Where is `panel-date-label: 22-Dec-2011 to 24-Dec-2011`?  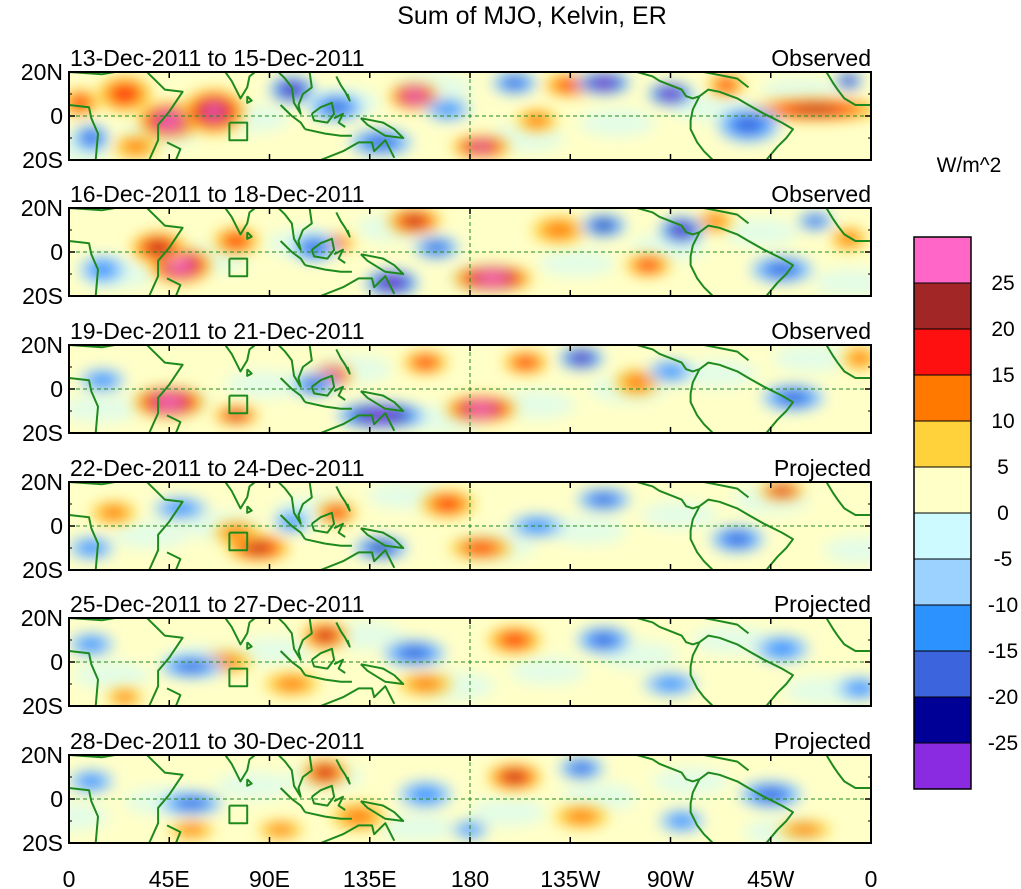 panel-date-label: 22-Dec-2011 to 24-Dec-2011 is located at coordinates (217, 468).